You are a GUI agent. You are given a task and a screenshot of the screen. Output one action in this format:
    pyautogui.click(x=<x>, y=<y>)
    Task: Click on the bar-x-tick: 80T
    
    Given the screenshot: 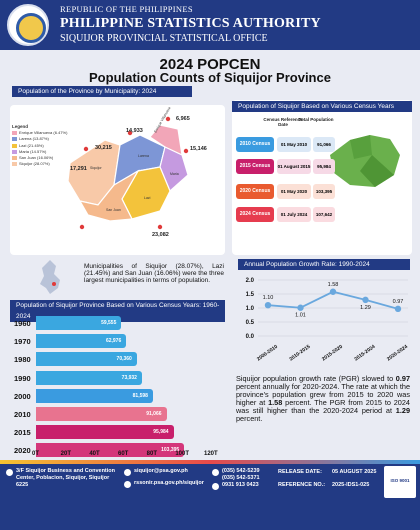 What is the action you would take?
    pyautogui.click(x=151, y=454)
    